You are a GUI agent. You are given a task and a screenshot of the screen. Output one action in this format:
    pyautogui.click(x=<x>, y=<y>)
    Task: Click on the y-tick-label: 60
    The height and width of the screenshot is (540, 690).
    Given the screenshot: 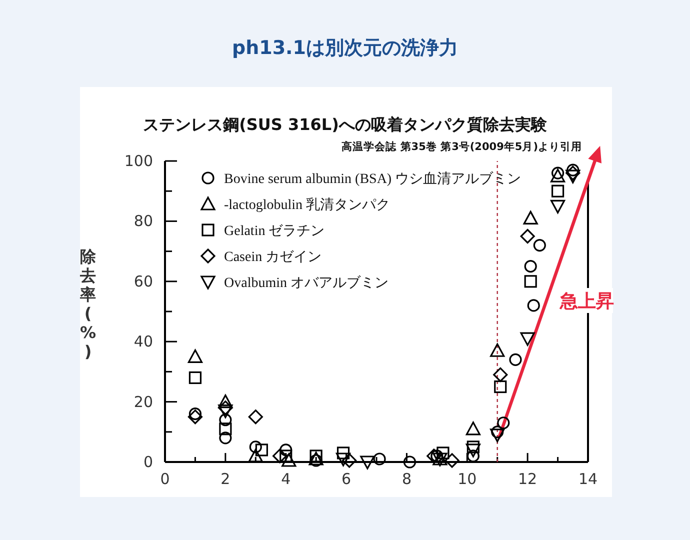 What is the action you would take?
    pyautogui.click(x=143, y=281)
    